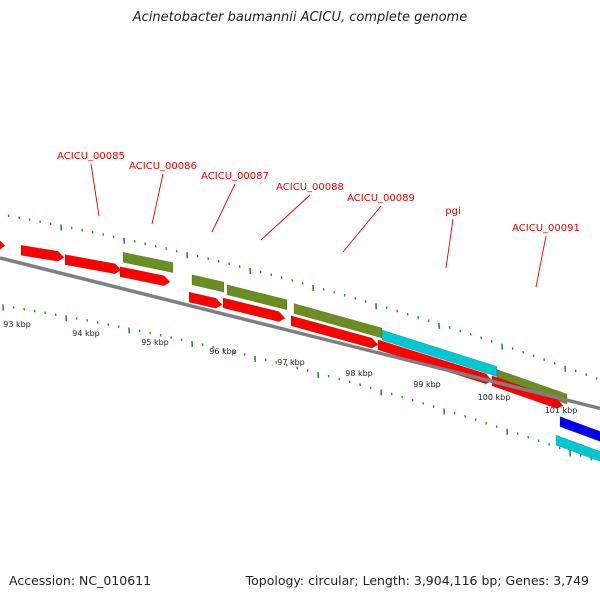  What do you see at coordinates (452, 211) in the screenshot?
I see `gene-label: pgi` at bounding box center [452, 211].